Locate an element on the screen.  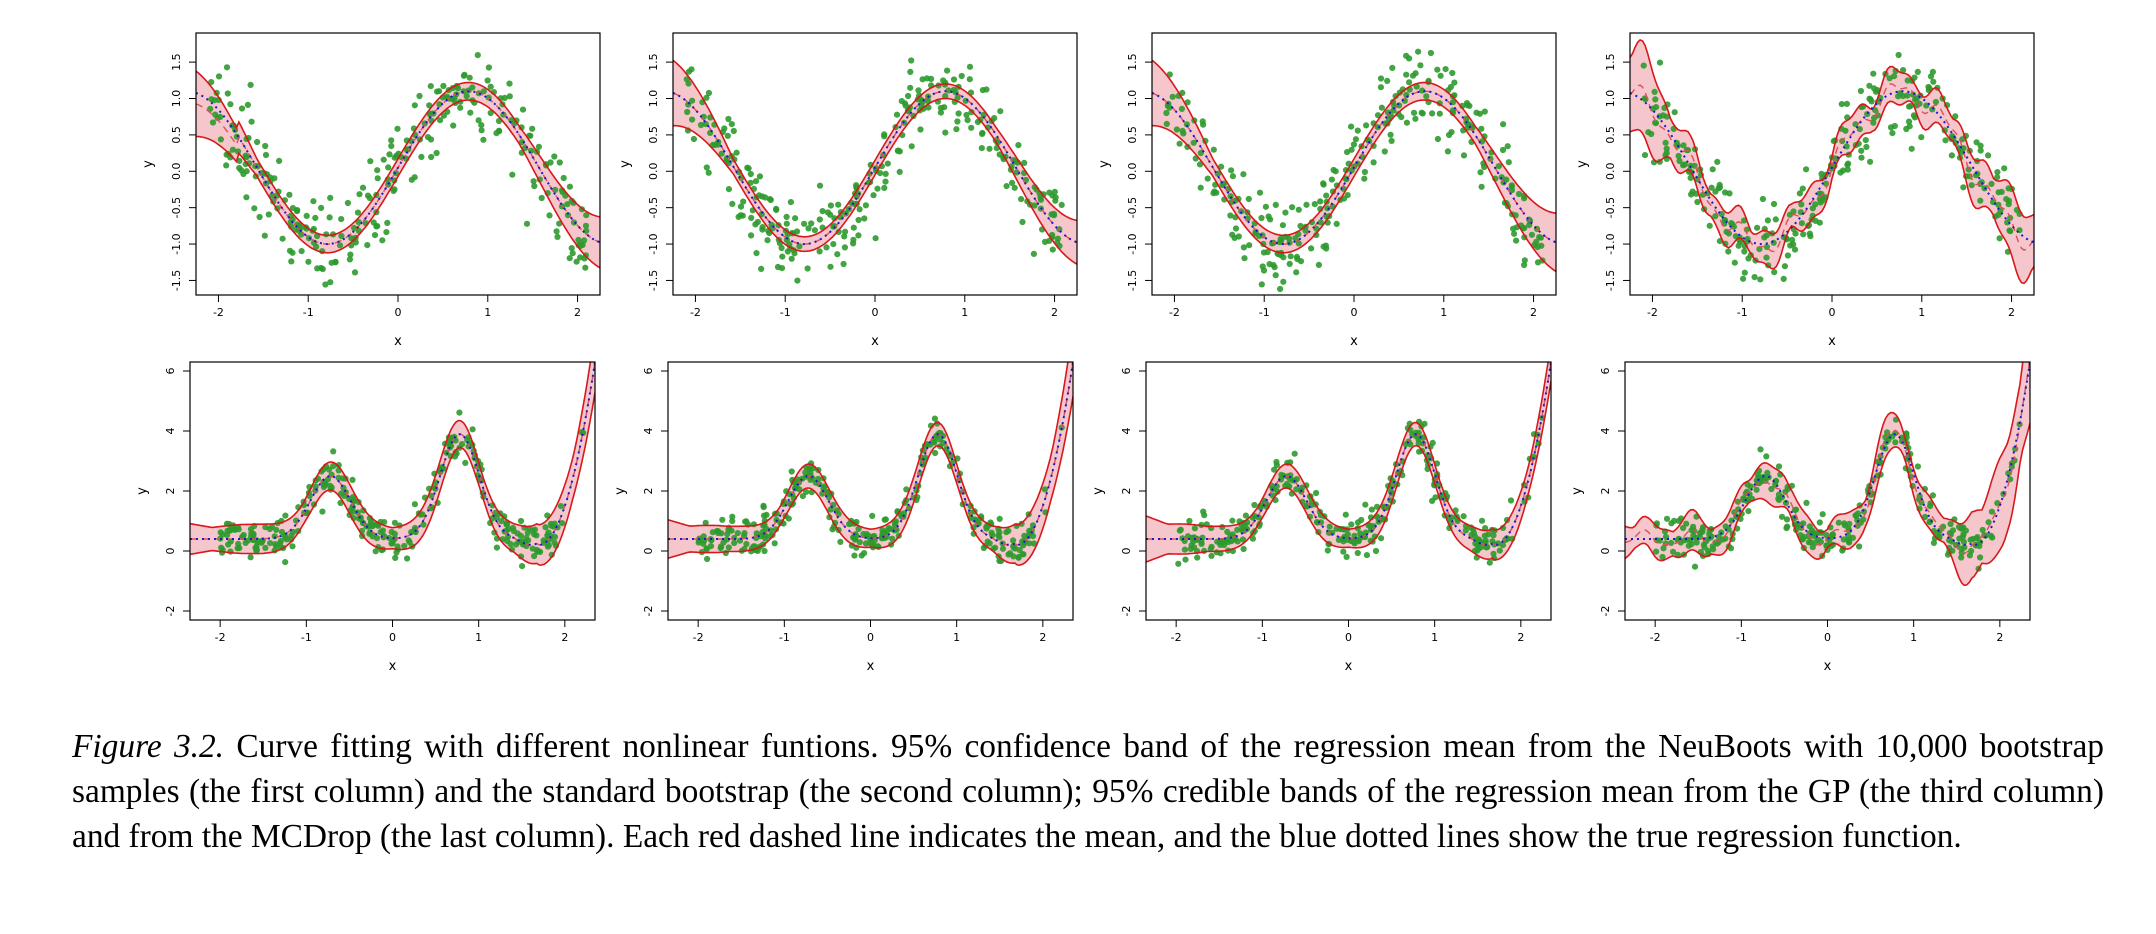
x-tick-label: -2 is located at coordinates (218, 312).